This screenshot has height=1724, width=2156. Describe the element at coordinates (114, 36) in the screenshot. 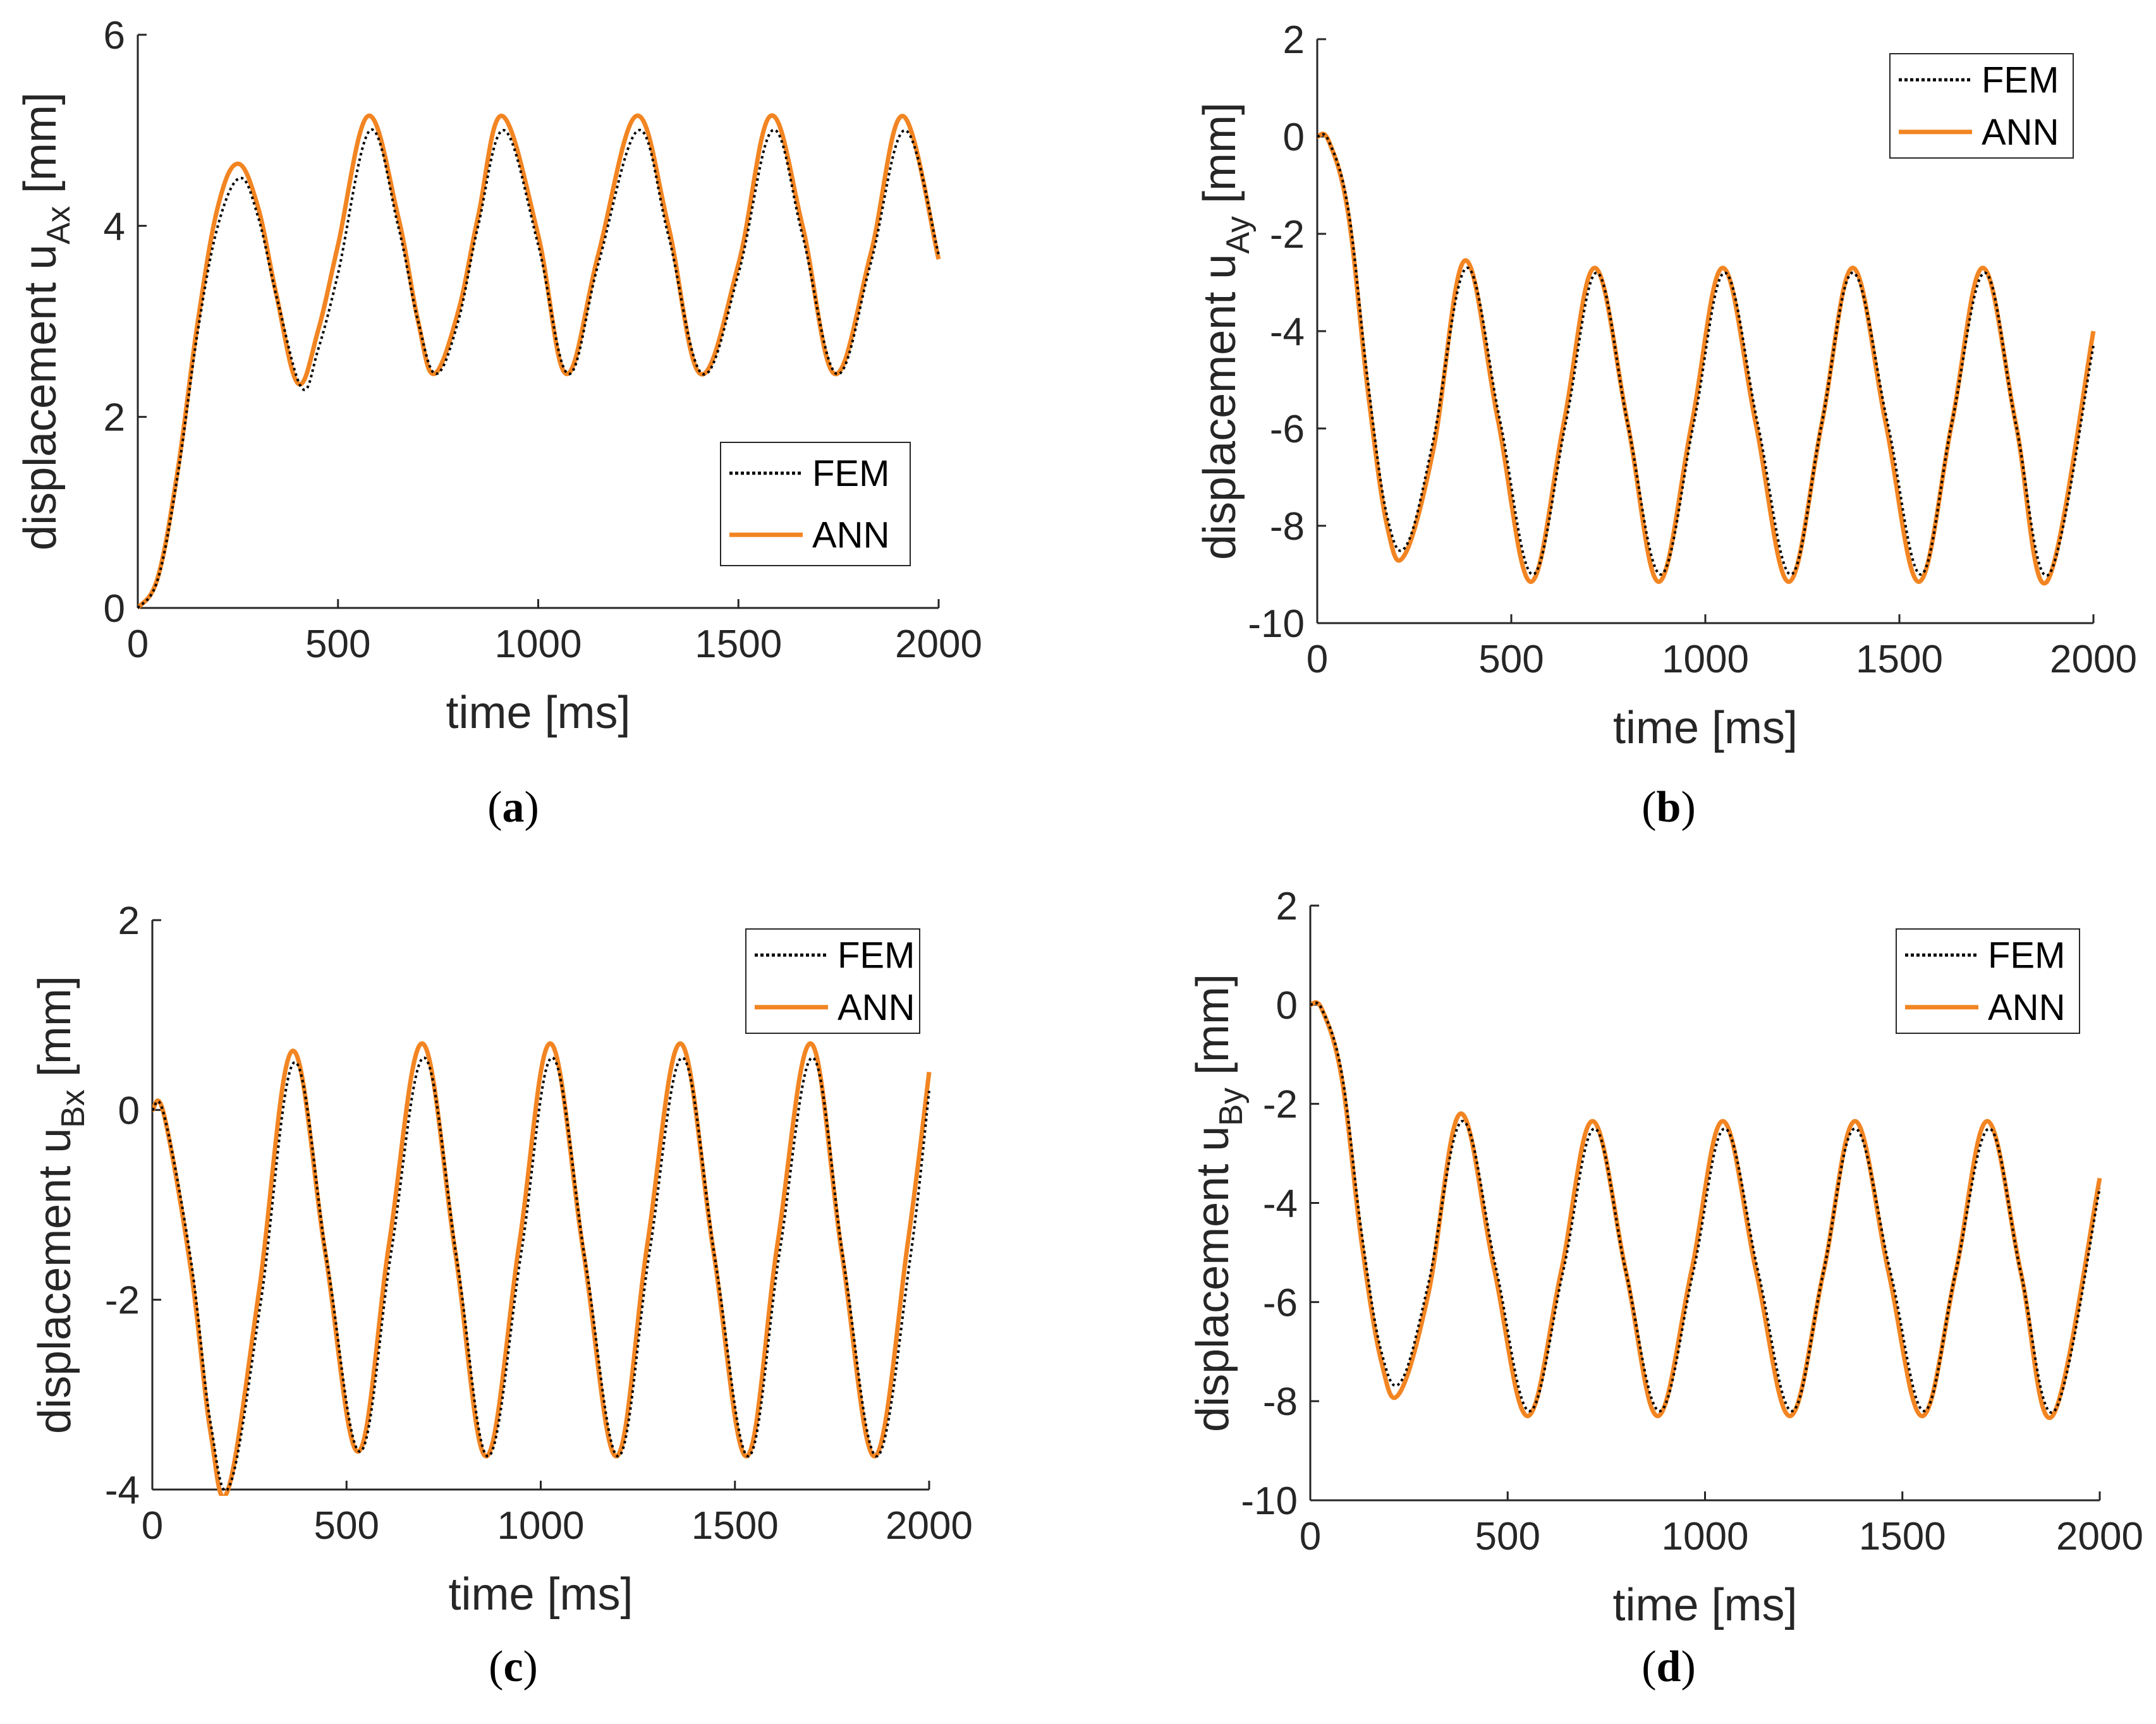

I see `y-tick-label: 6` at that location.